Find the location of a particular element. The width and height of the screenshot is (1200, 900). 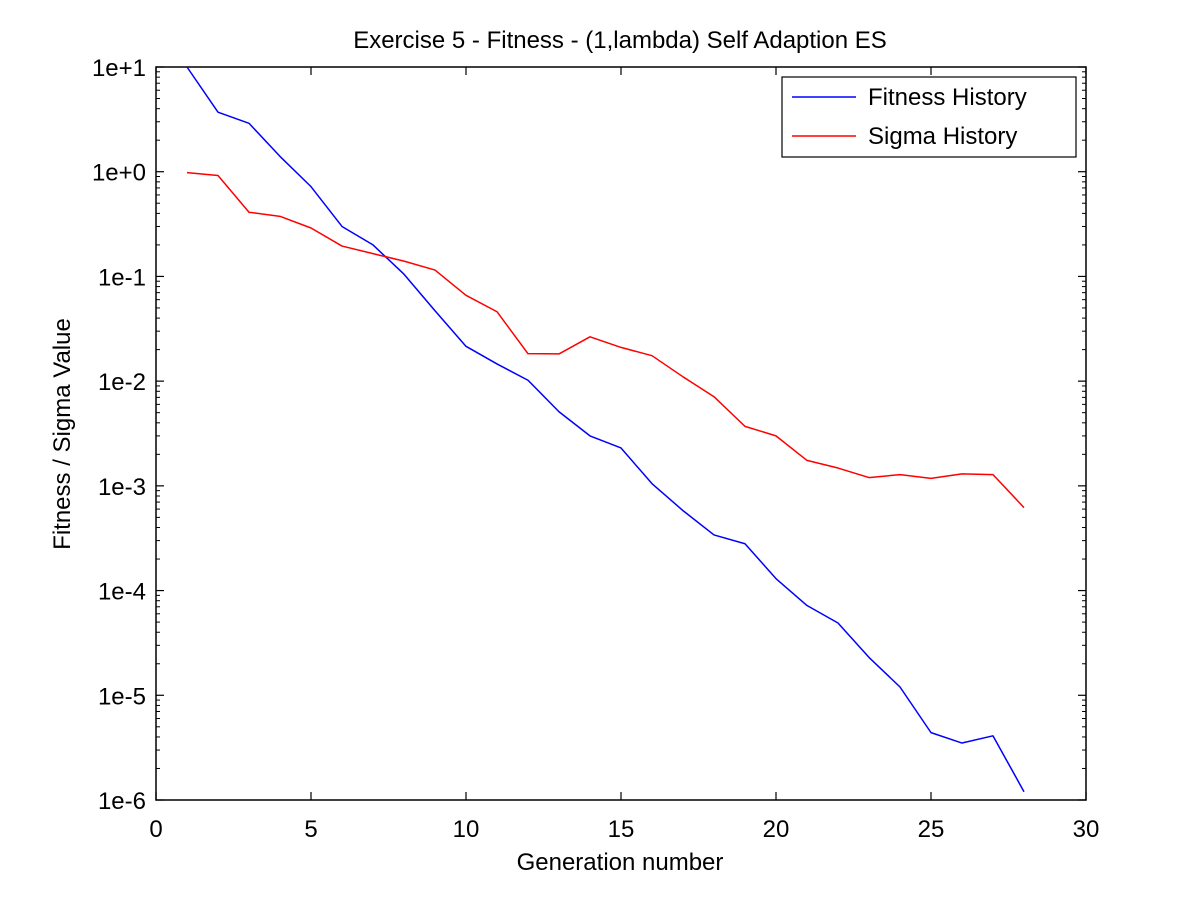

y-tick-label: 1e-3 is located at coordinates (122, 487).